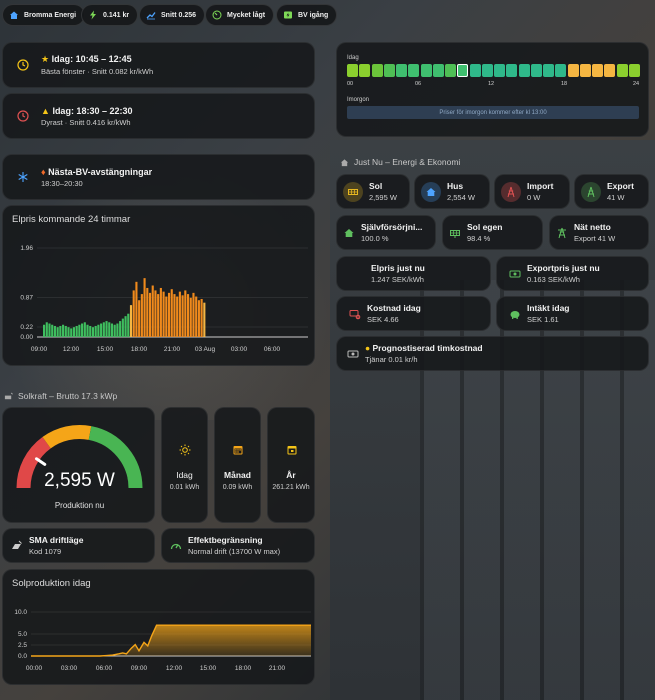 Image resolution: width=655 pixels, height=700 pixels. I want to click on solar-power-icon, so click(8, 395).